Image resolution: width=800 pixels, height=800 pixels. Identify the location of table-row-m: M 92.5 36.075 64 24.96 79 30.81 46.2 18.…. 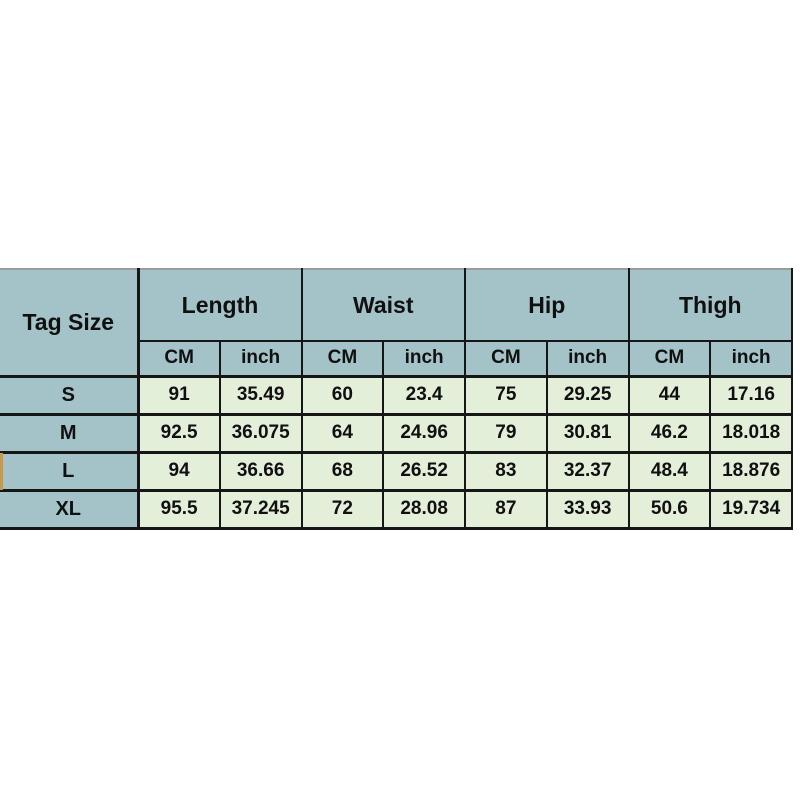
(396, 432).